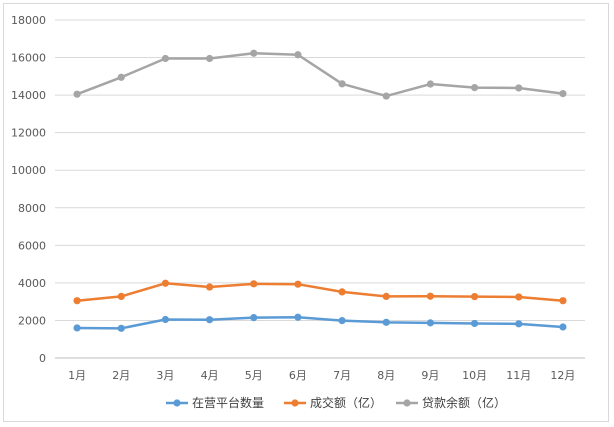 The height and width of the screenshot is (427, 614). I want to click on x-tick-label: 4月, so click(210, 375).